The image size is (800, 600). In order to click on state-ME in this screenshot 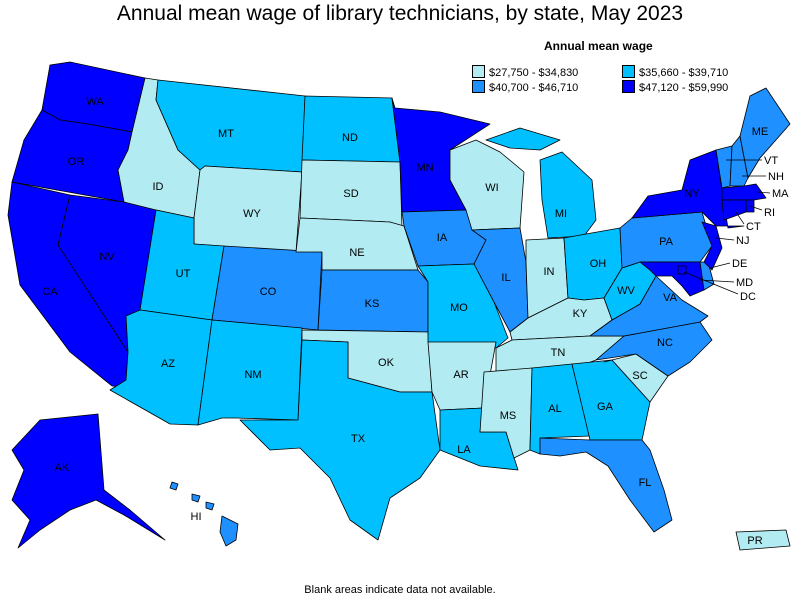, I will do `click(765, 133)`.